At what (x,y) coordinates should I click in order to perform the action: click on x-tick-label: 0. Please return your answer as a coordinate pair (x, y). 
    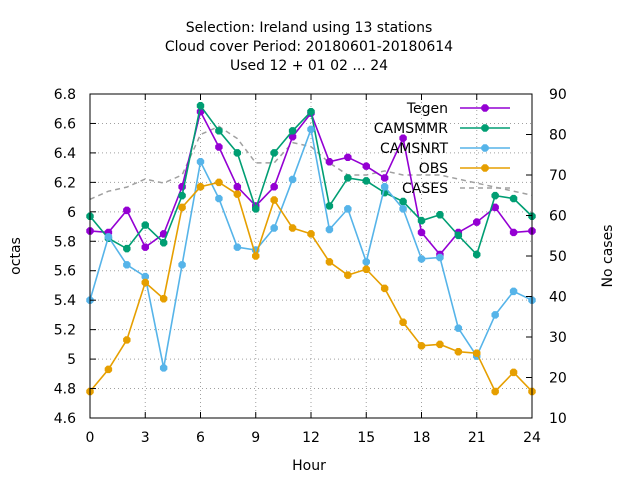
    Looking at the image, I should click on (90, 438).